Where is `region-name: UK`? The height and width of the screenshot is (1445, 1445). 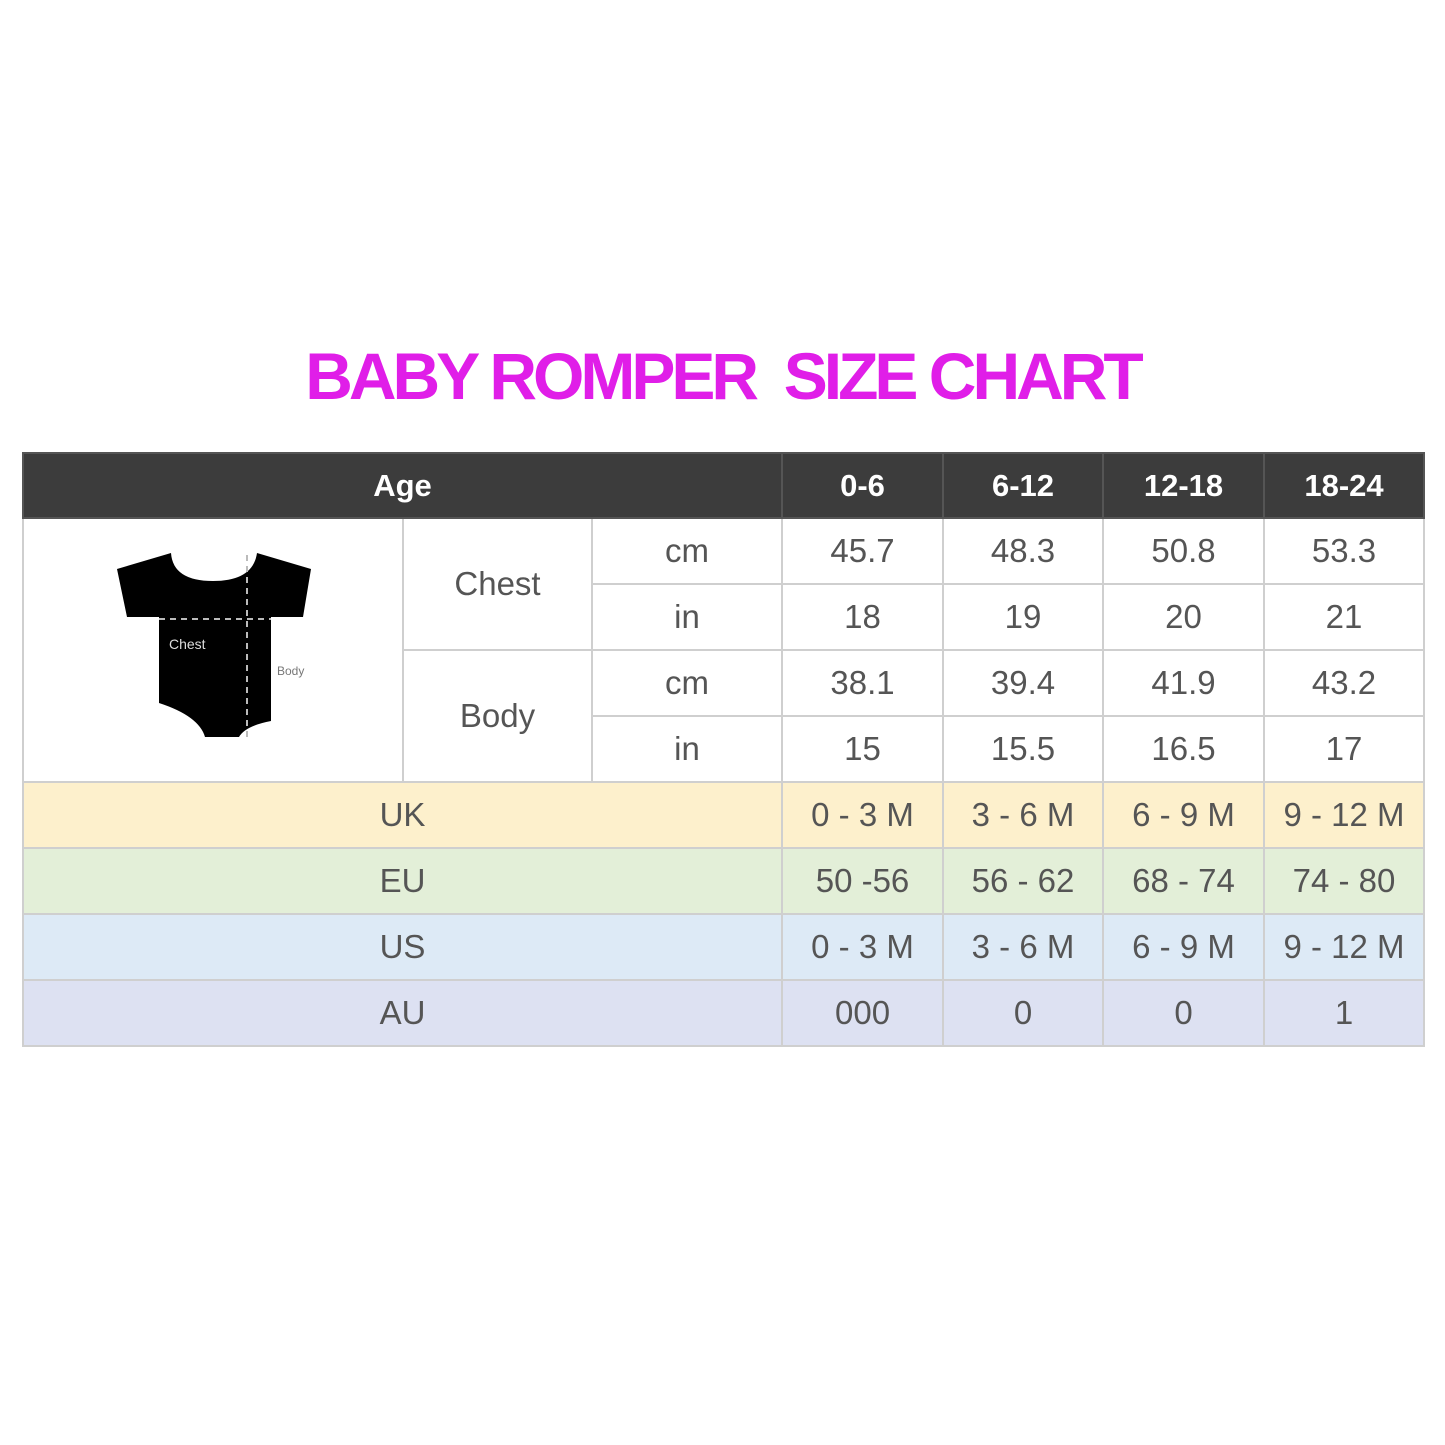 region-name: UK is located at coordinates (402, 815).